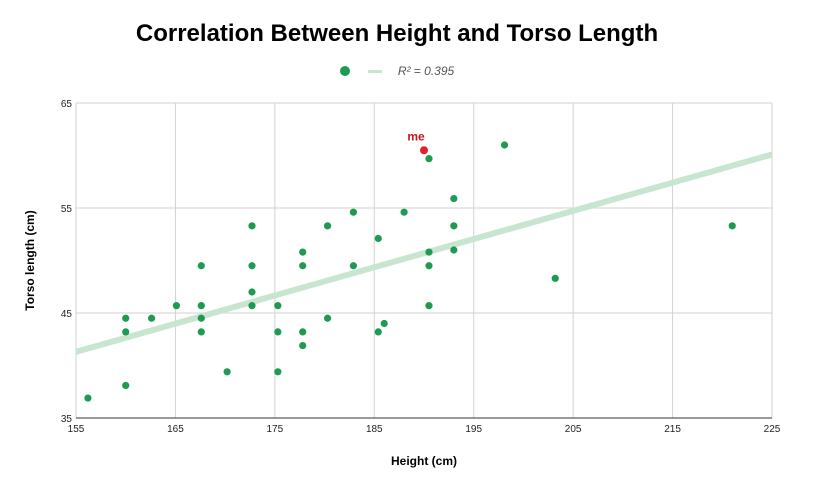  What do you see at coordinates (67, 419) in the screenshot?
I see `y-tick-label: 35` at bounding box center [67, 419].